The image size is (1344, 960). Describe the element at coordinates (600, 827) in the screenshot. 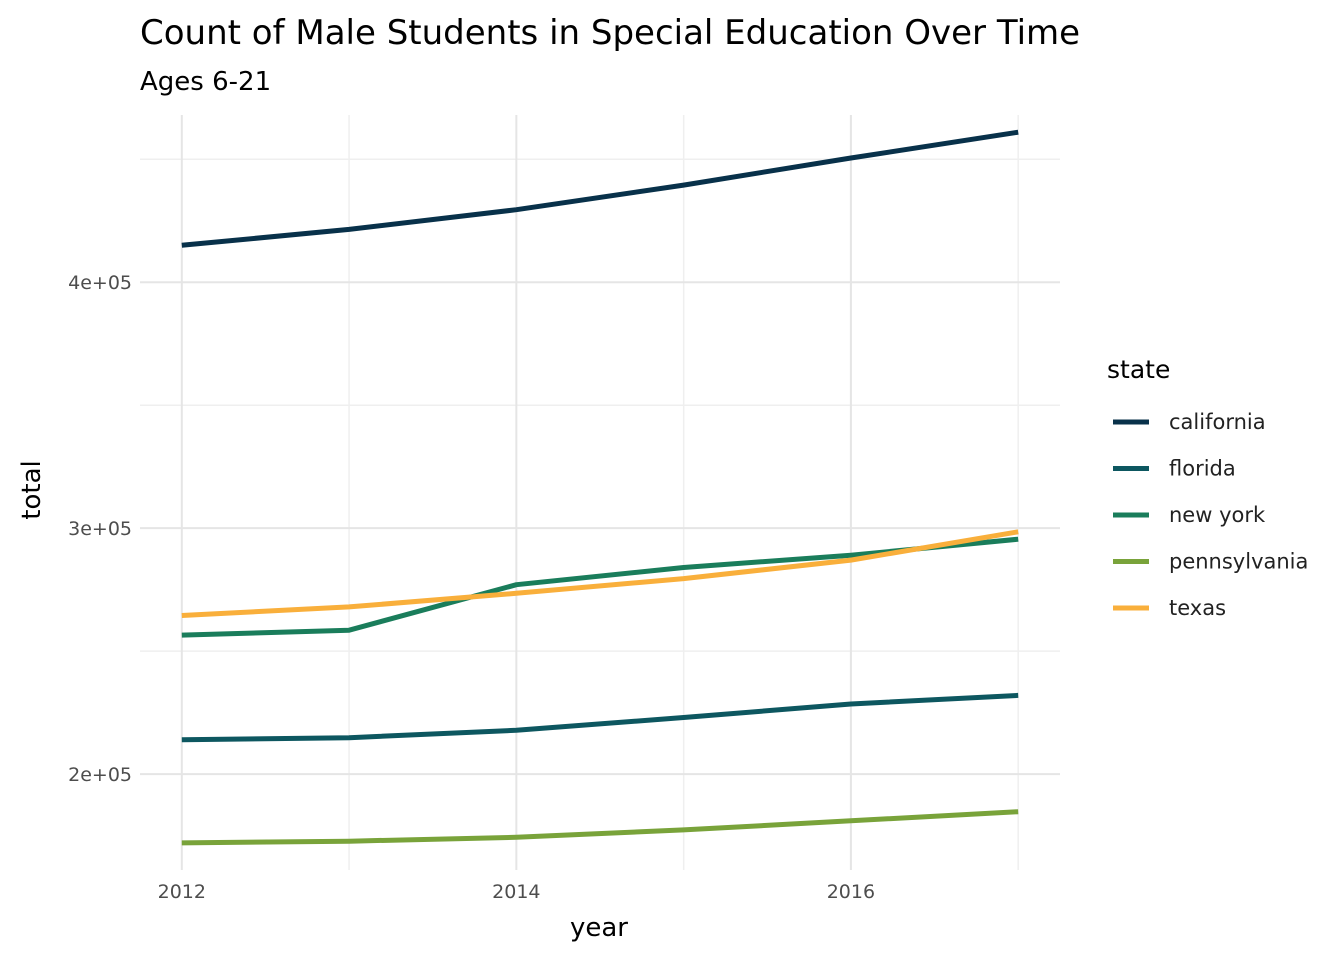

I see `series-line-pennsylvania` at that location.